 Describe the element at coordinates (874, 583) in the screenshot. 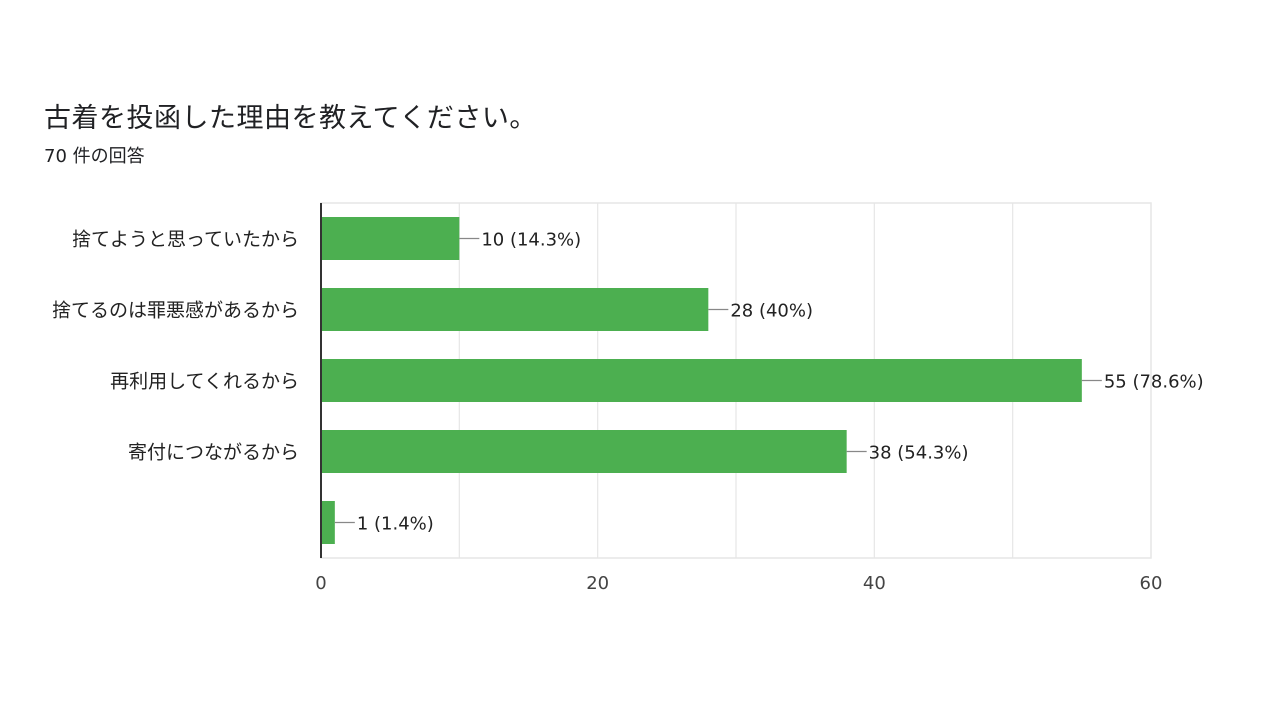

I see `x-tick-label: 40` at that location.